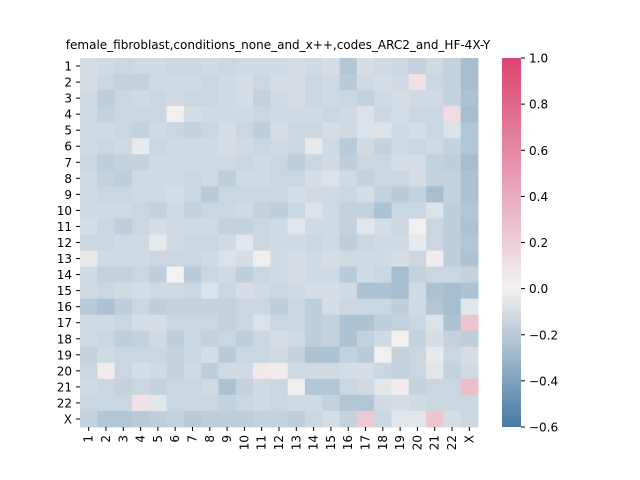  Describe the element at coordinates (64, 371) in the screenshot. I see `row-tick-label: 20` at that location.